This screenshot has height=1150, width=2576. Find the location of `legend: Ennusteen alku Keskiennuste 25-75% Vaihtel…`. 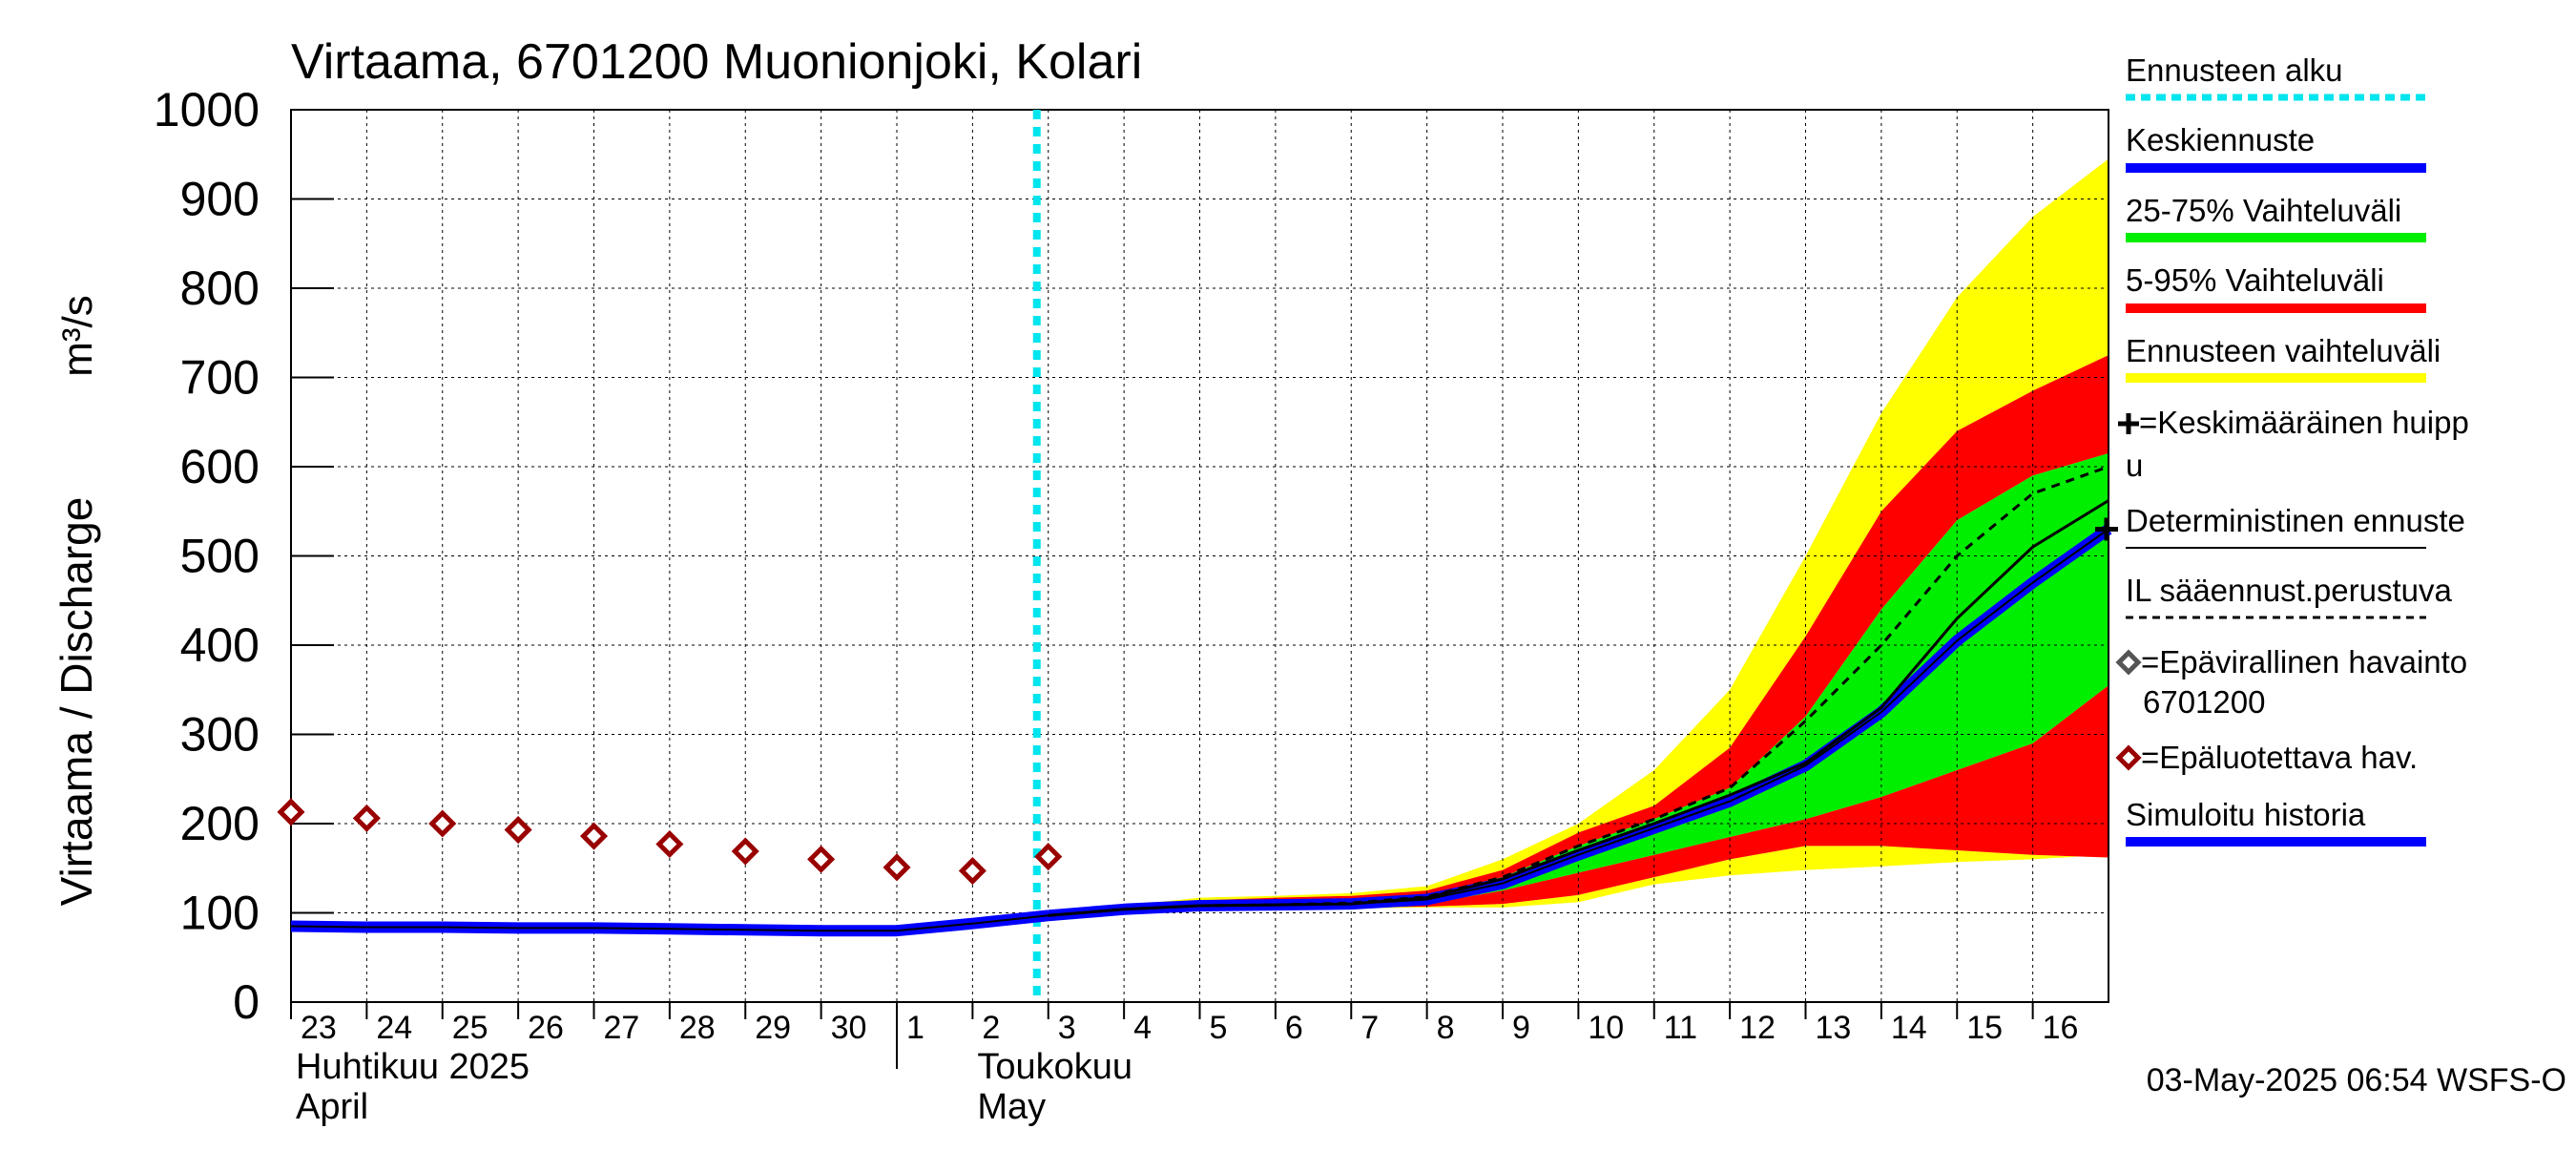

legend: Ennusteen alku Keskiennuste 25-75% Vaihtel… is located at coordinates (2292, 449).